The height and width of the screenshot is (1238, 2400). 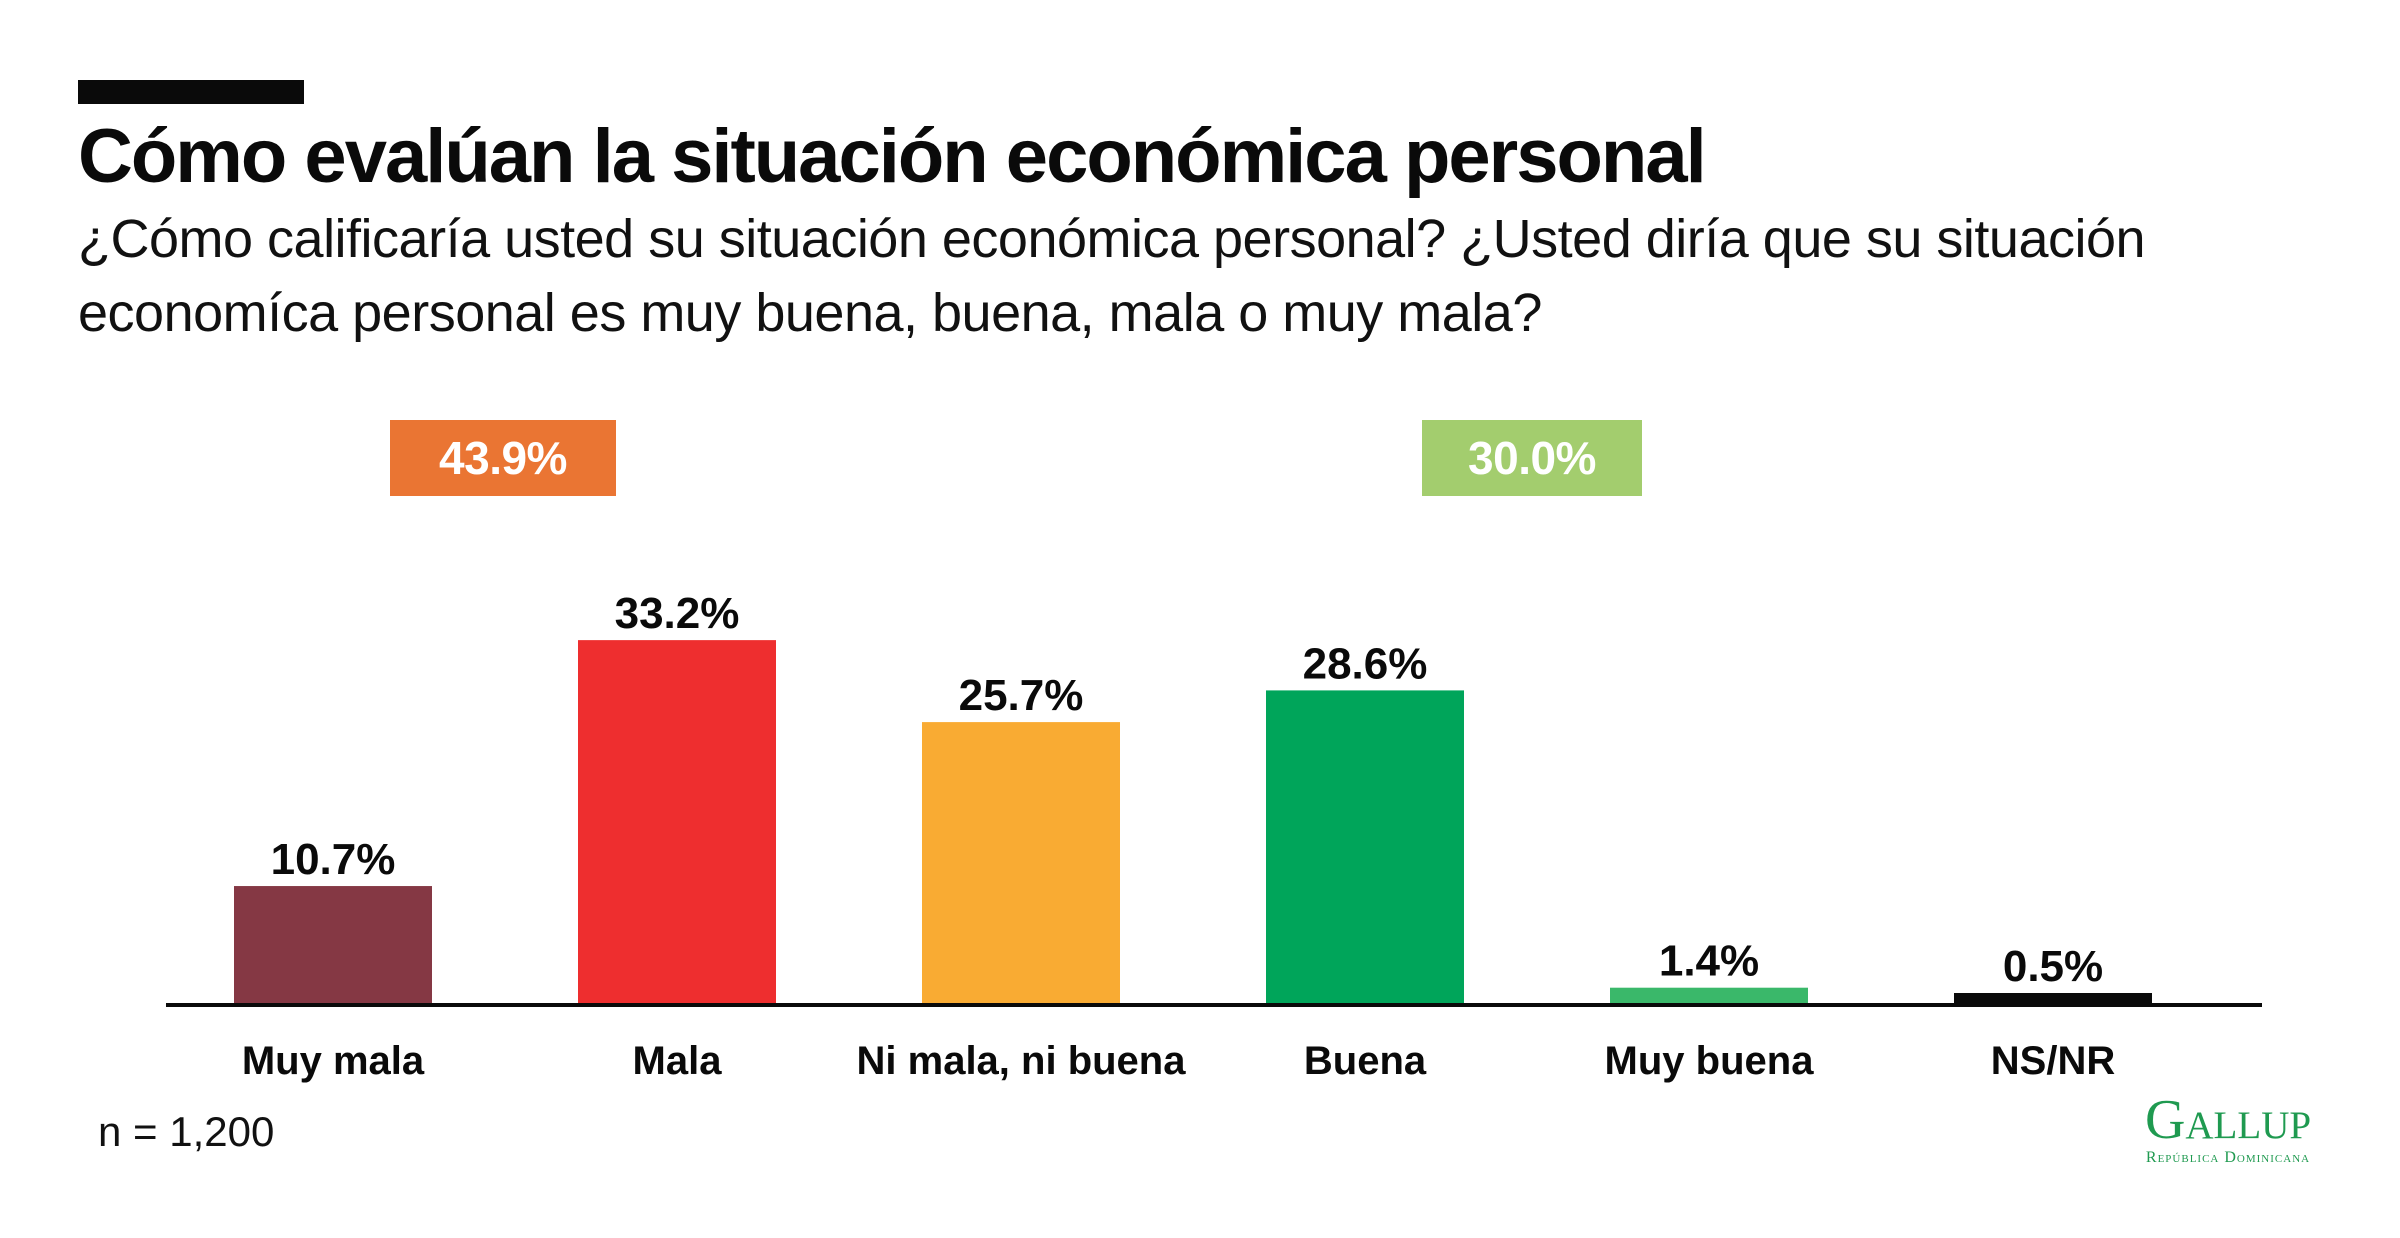 I want to click on gallup-logo: Gallup República Dominicana, so click(x=2228, y=1130).